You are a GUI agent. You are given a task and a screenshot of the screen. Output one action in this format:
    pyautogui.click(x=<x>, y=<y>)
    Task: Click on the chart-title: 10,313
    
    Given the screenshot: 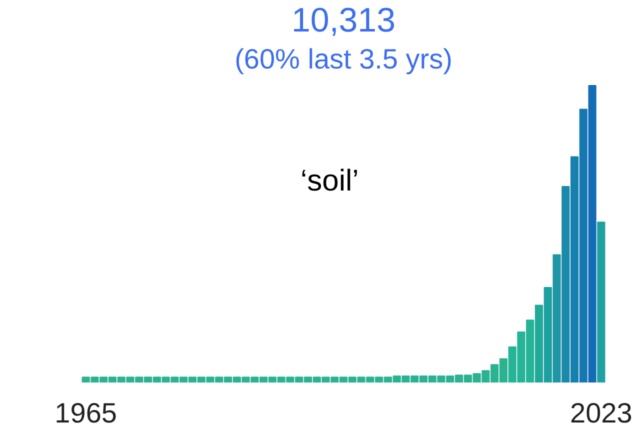 What is the action you would take?
    pyautogui.click(x=344, y=21)
    